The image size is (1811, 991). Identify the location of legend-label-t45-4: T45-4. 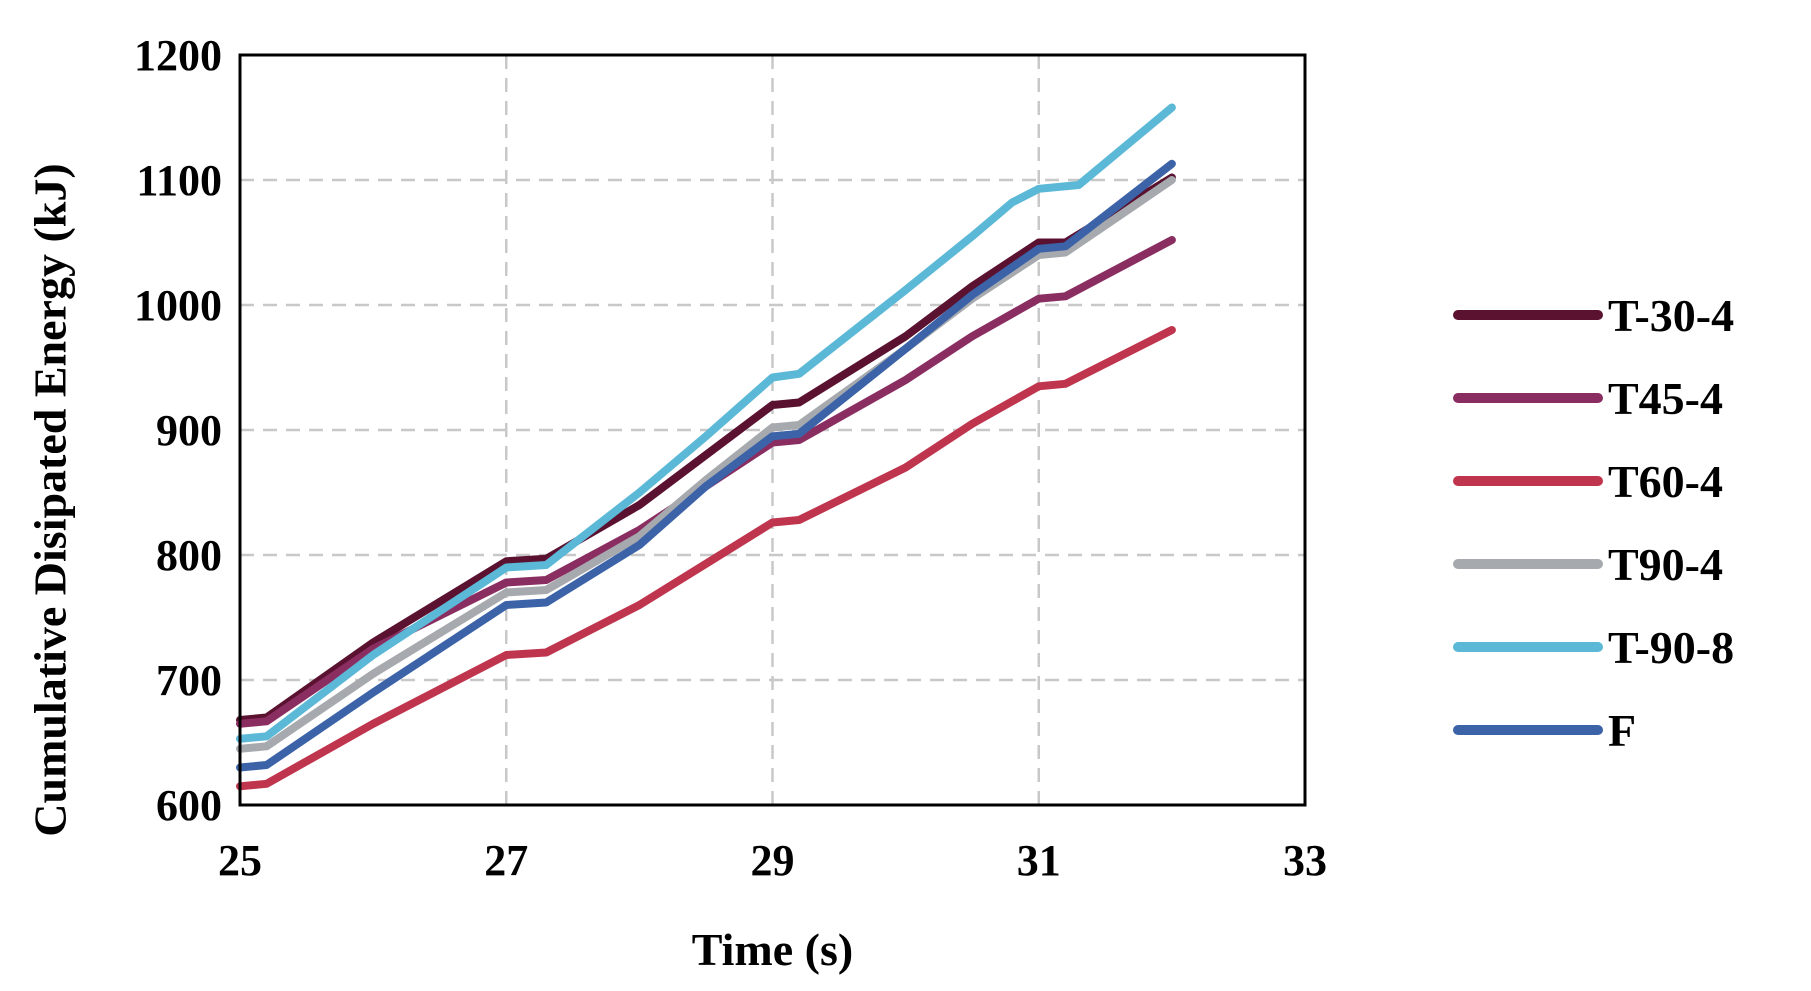
(1665, 398).